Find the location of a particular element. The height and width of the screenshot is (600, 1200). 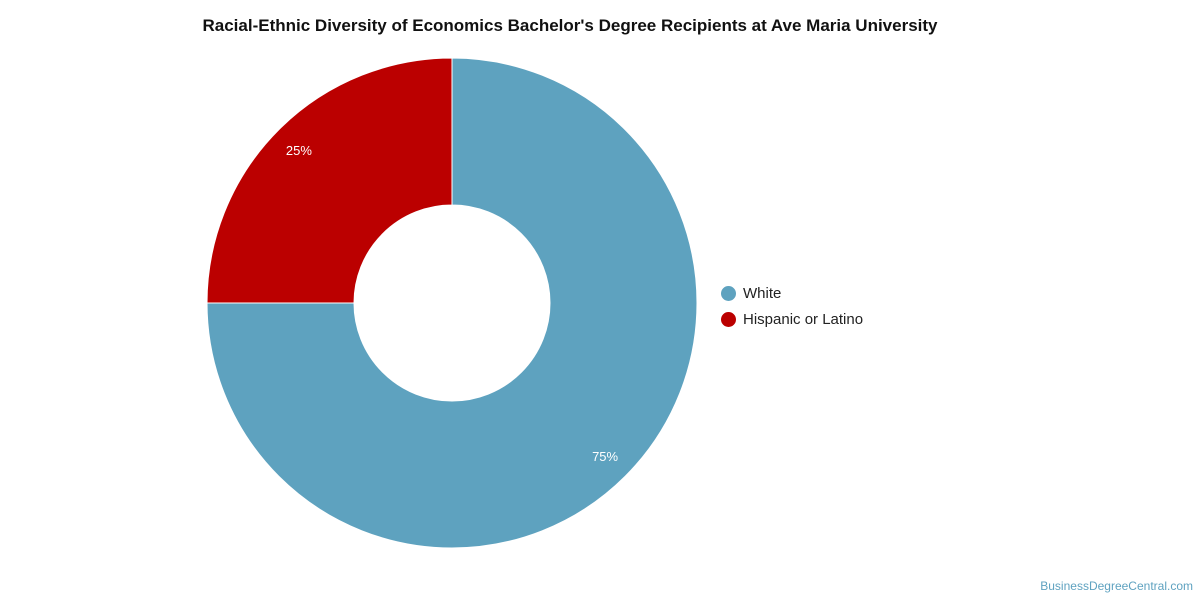

slice-hispanic-or-latino is located at coordinates (329, 180).